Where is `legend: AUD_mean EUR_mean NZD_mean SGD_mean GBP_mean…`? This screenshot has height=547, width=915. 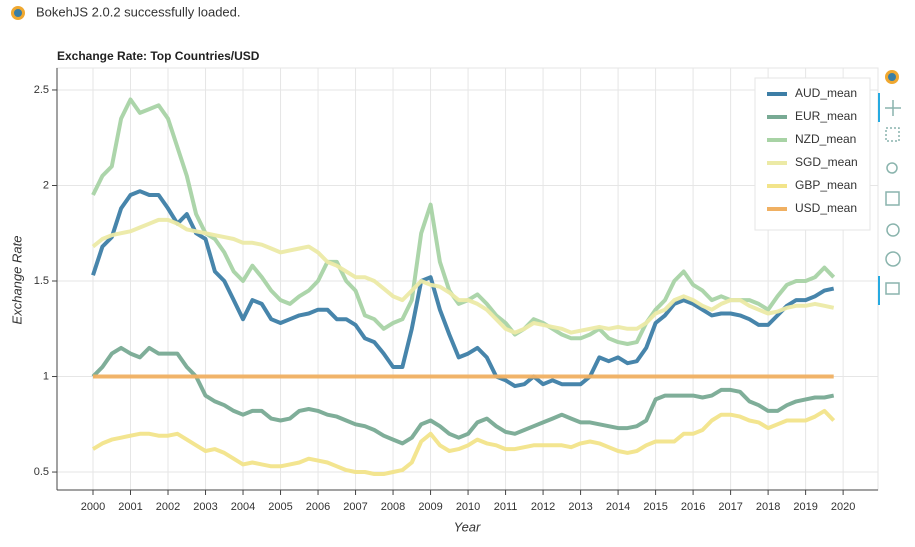
legend: AUD_mean EUR_mean NZD_mean SGD_mean GBP_mean… is located at coordinates (812, 154).